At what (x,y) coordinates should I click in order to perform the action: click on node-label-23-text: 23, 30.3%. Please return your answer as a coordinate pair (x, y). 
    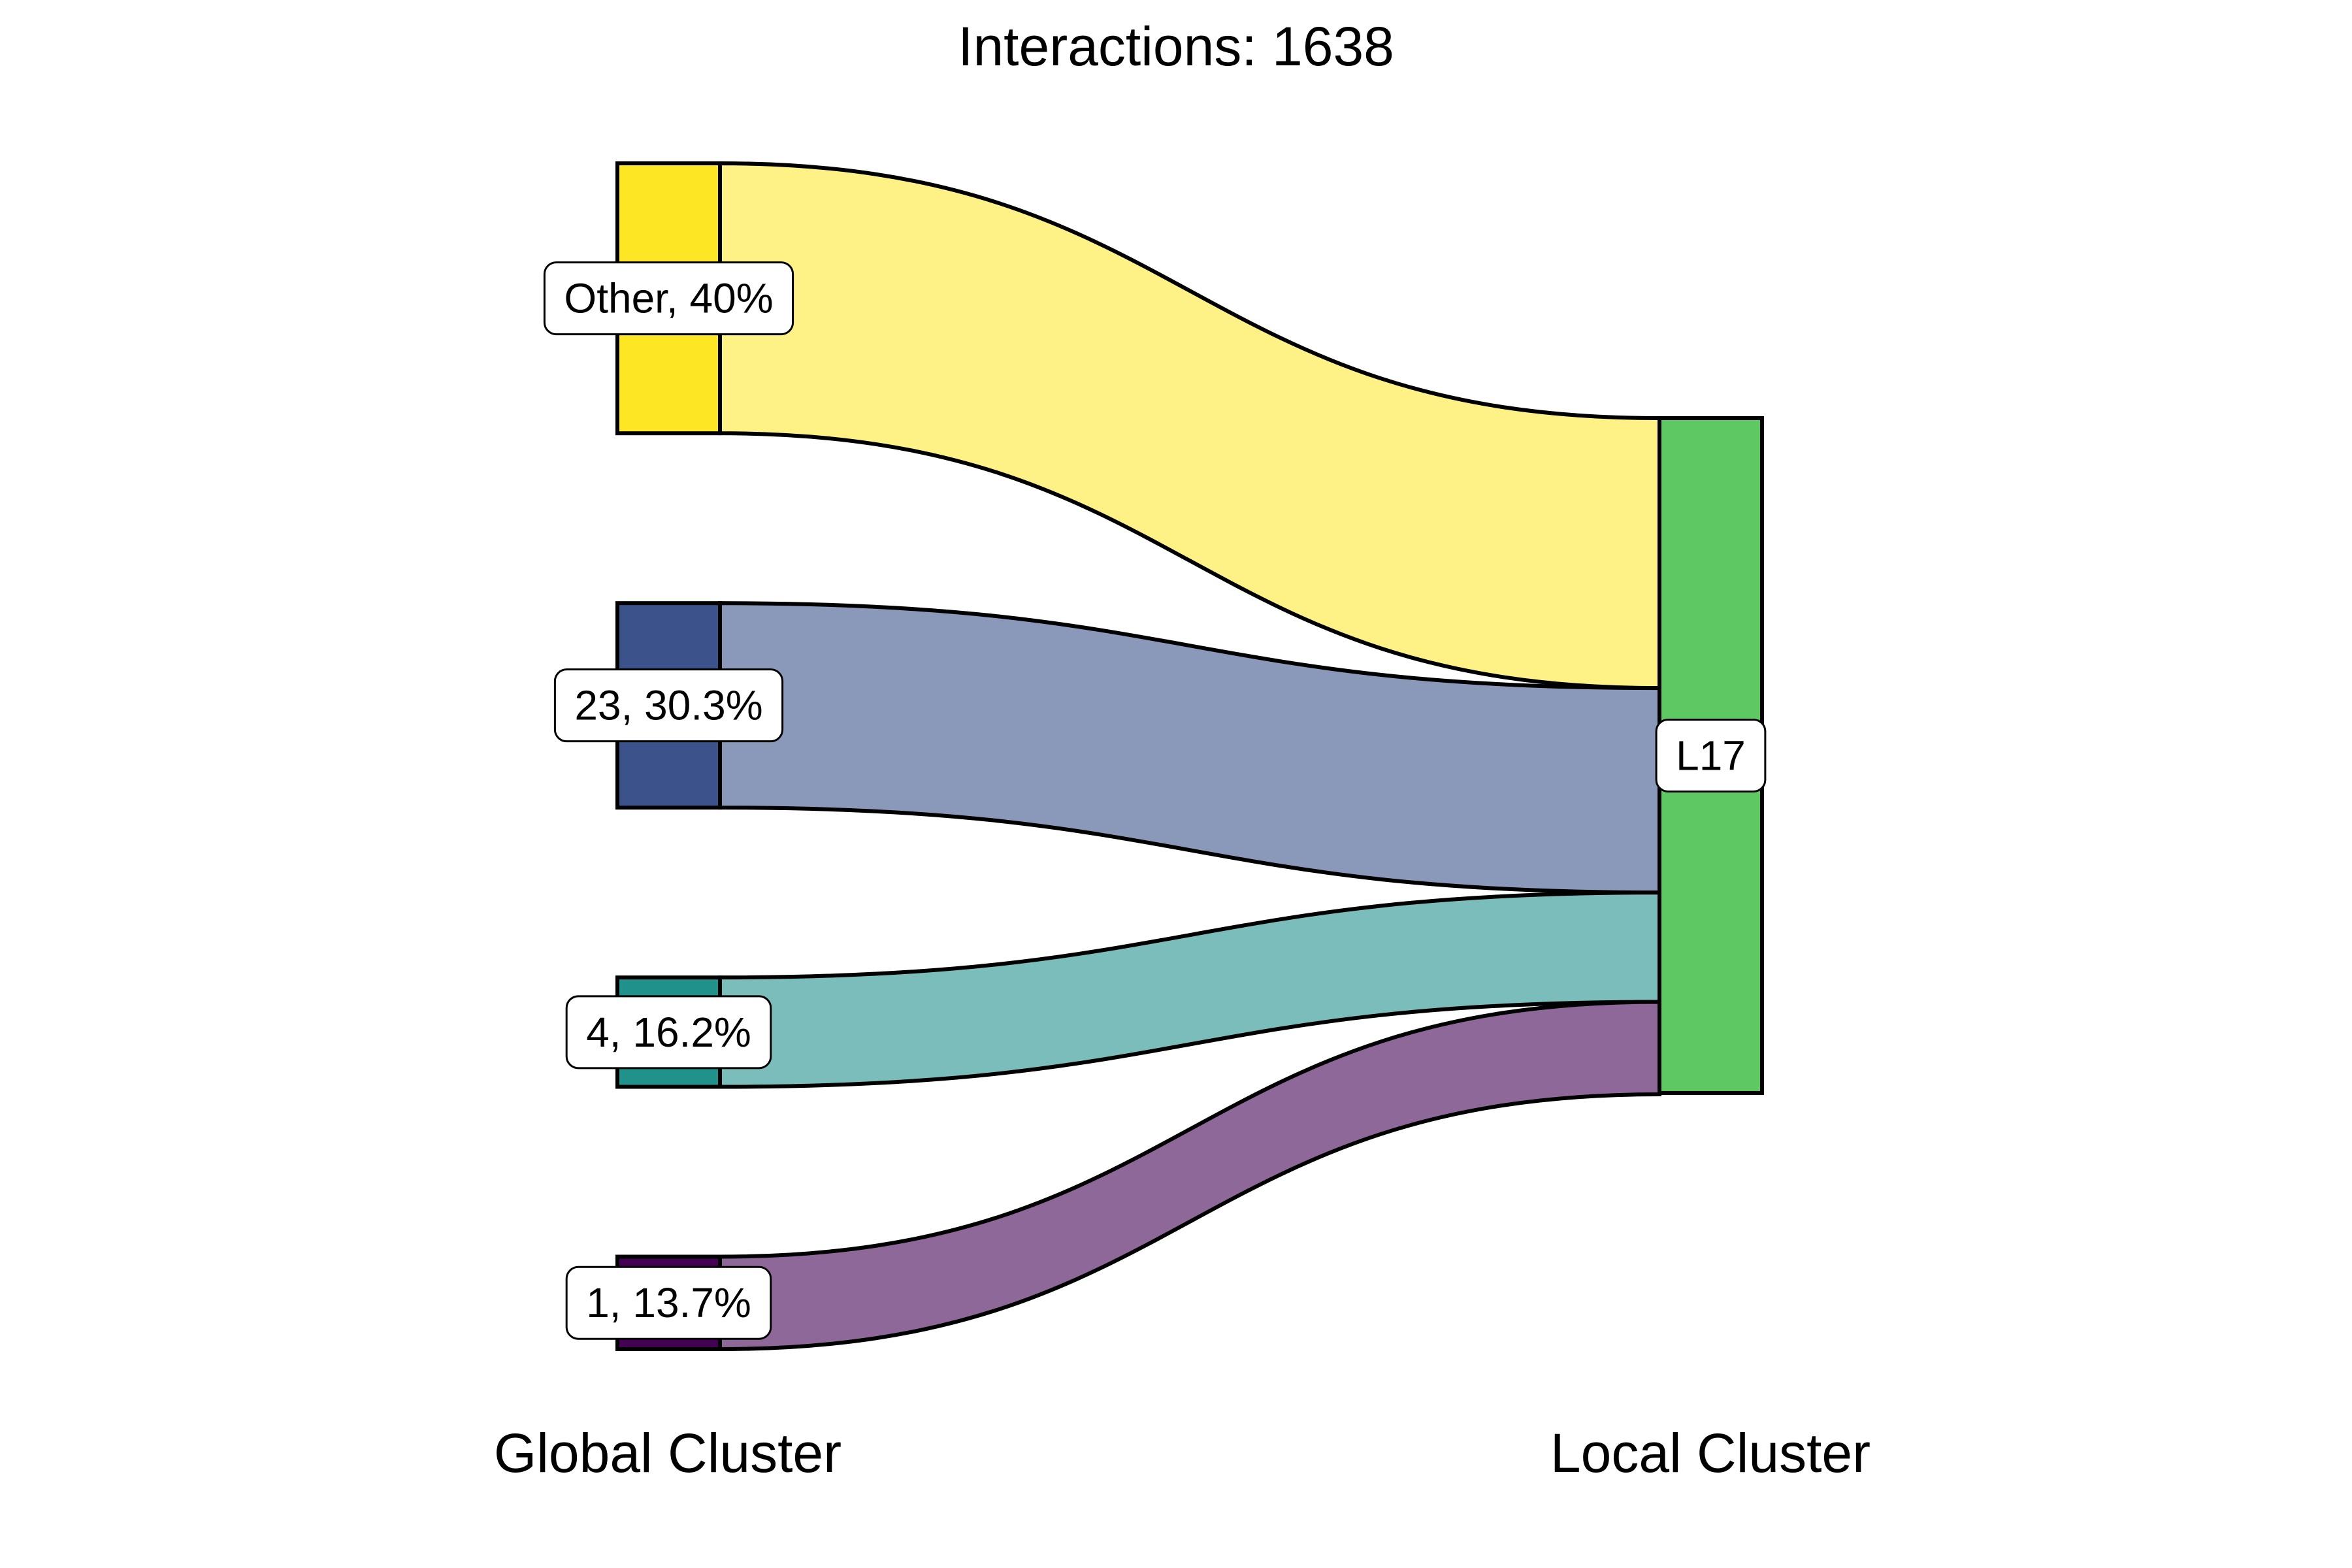
    Looking at the image, I should click on (668, 705).